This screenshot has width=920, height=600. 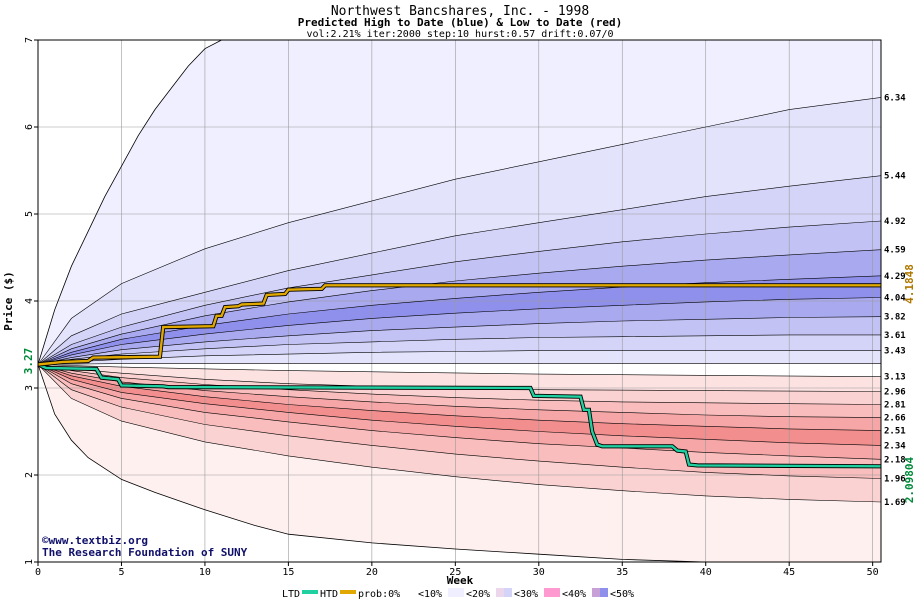 I want to click on y-tick-label-2: 2, so click(x=29, y=475).